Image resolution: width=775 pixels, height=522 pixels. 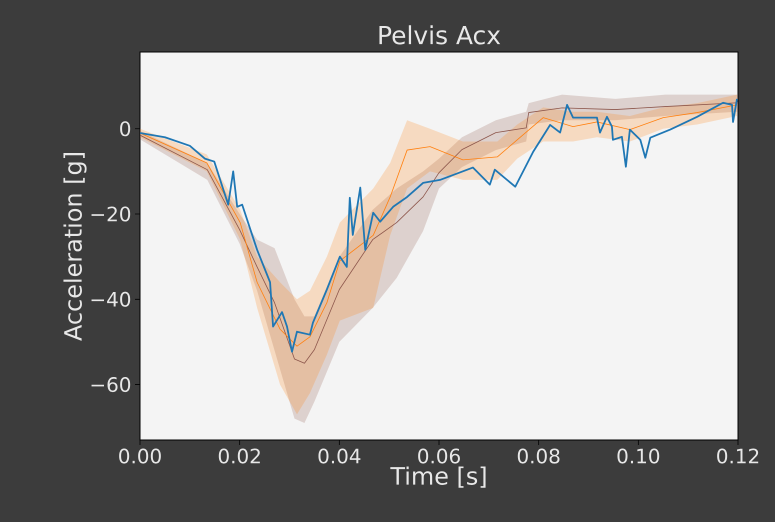 I want to click on y-tick-label: −60, so click(x=111, y=384).